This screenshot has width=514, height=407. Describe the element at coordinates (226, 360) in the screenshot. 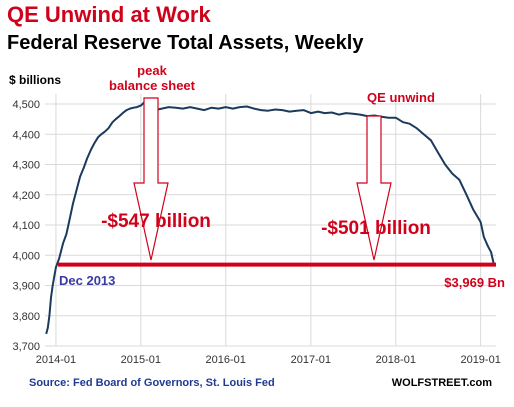

I see `x-tick-label: 2016-01` at that location.